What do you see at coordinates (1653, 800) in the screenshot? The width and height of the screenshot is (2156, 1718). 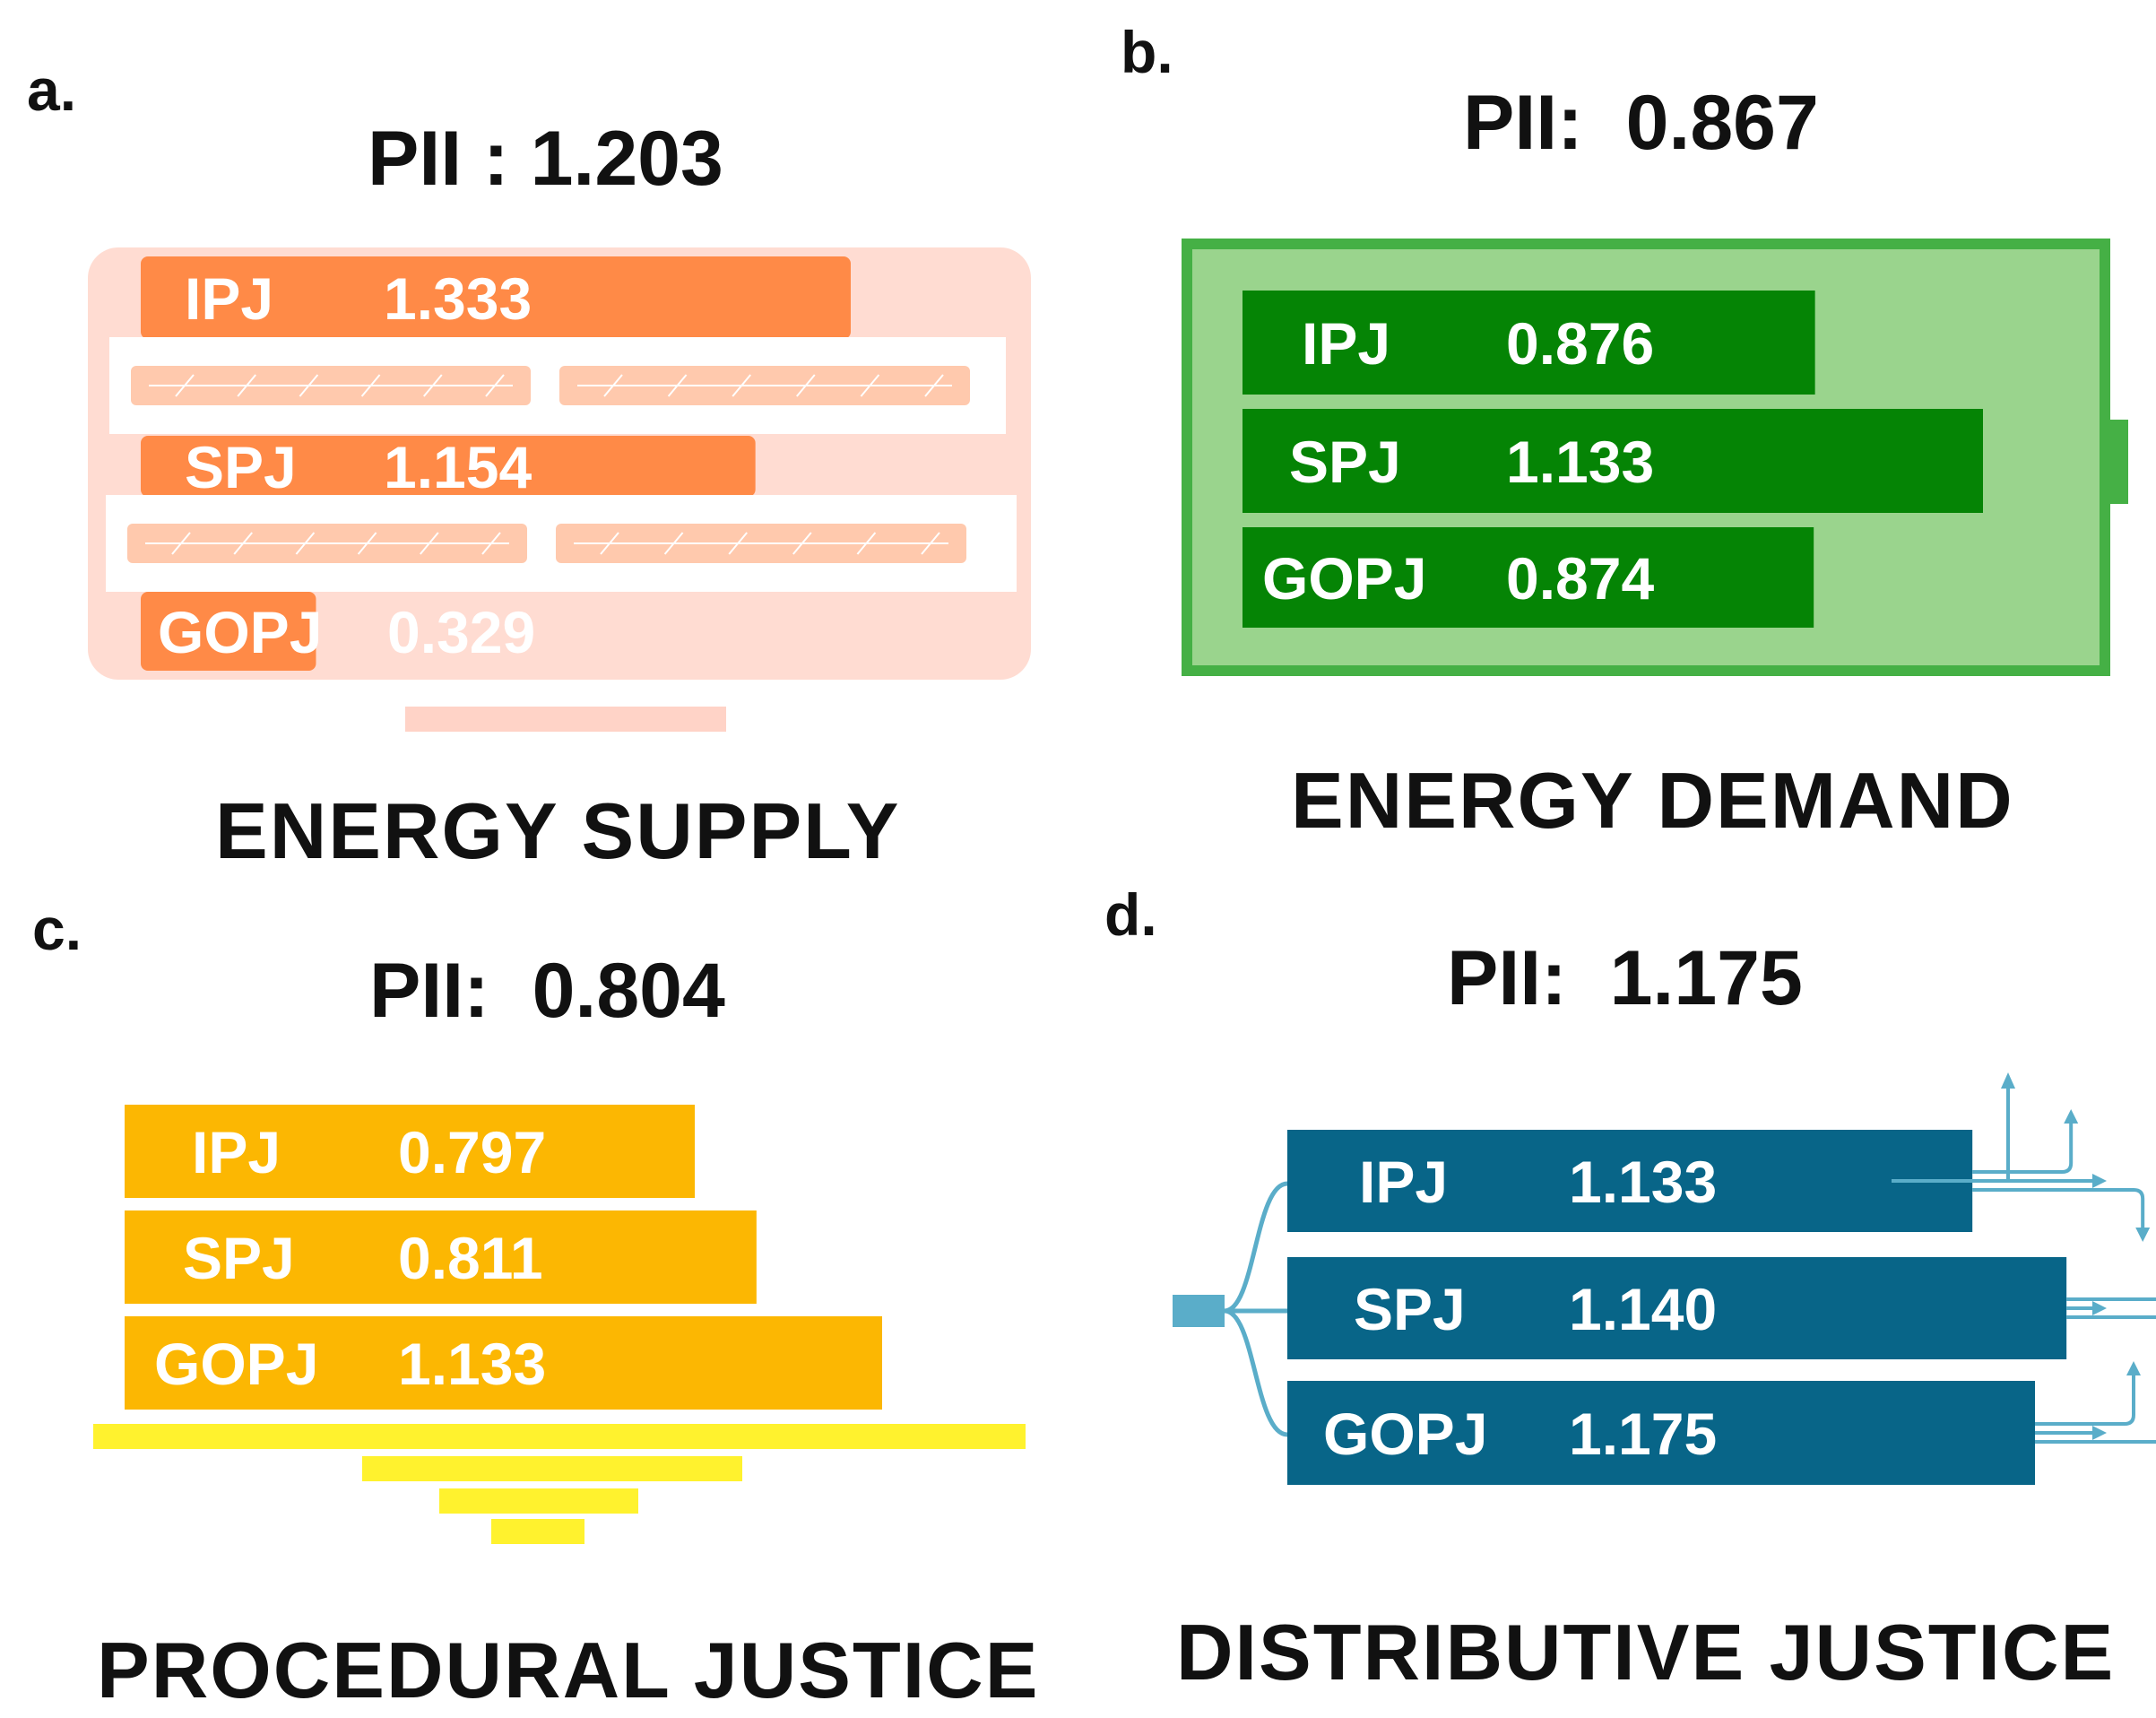 I see `panel-b-caption: ENERGY DEMAND` at bounding box center [1653, 800].